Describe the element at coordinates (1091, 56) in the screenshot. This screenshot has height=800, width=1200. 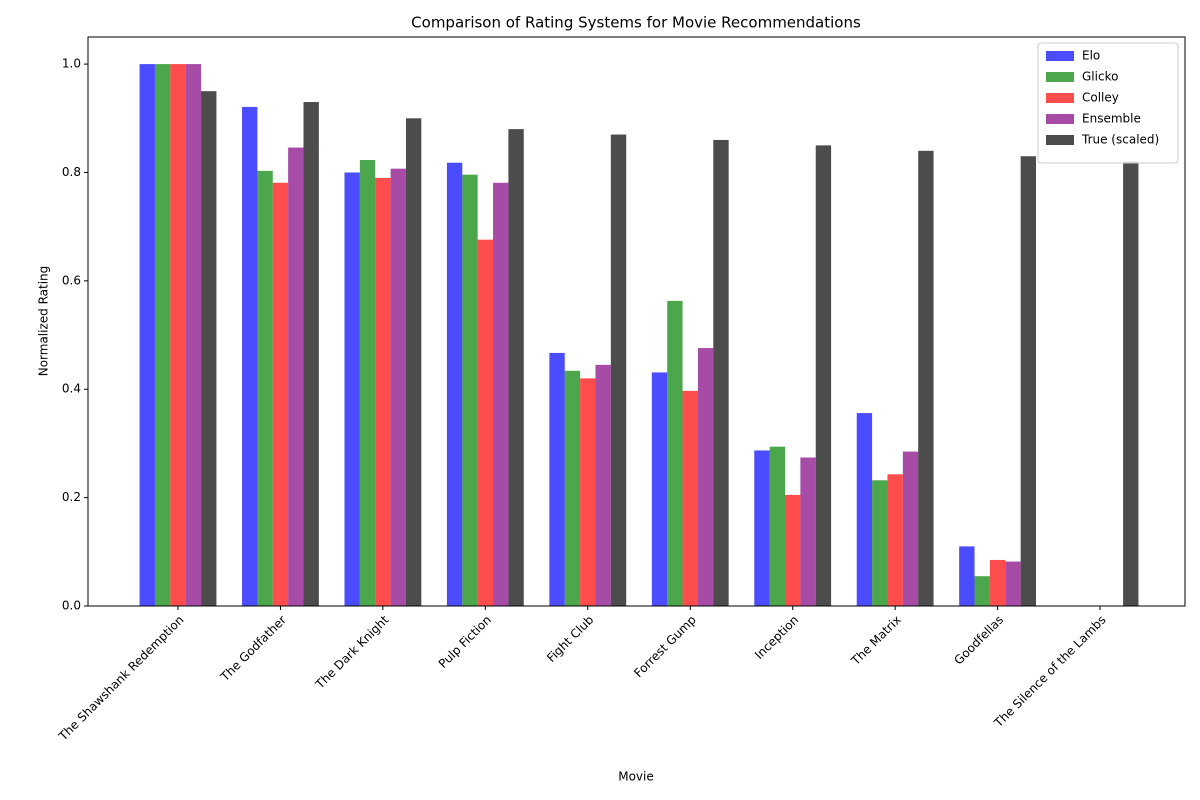
I see `legend-label: Elo` at that location.